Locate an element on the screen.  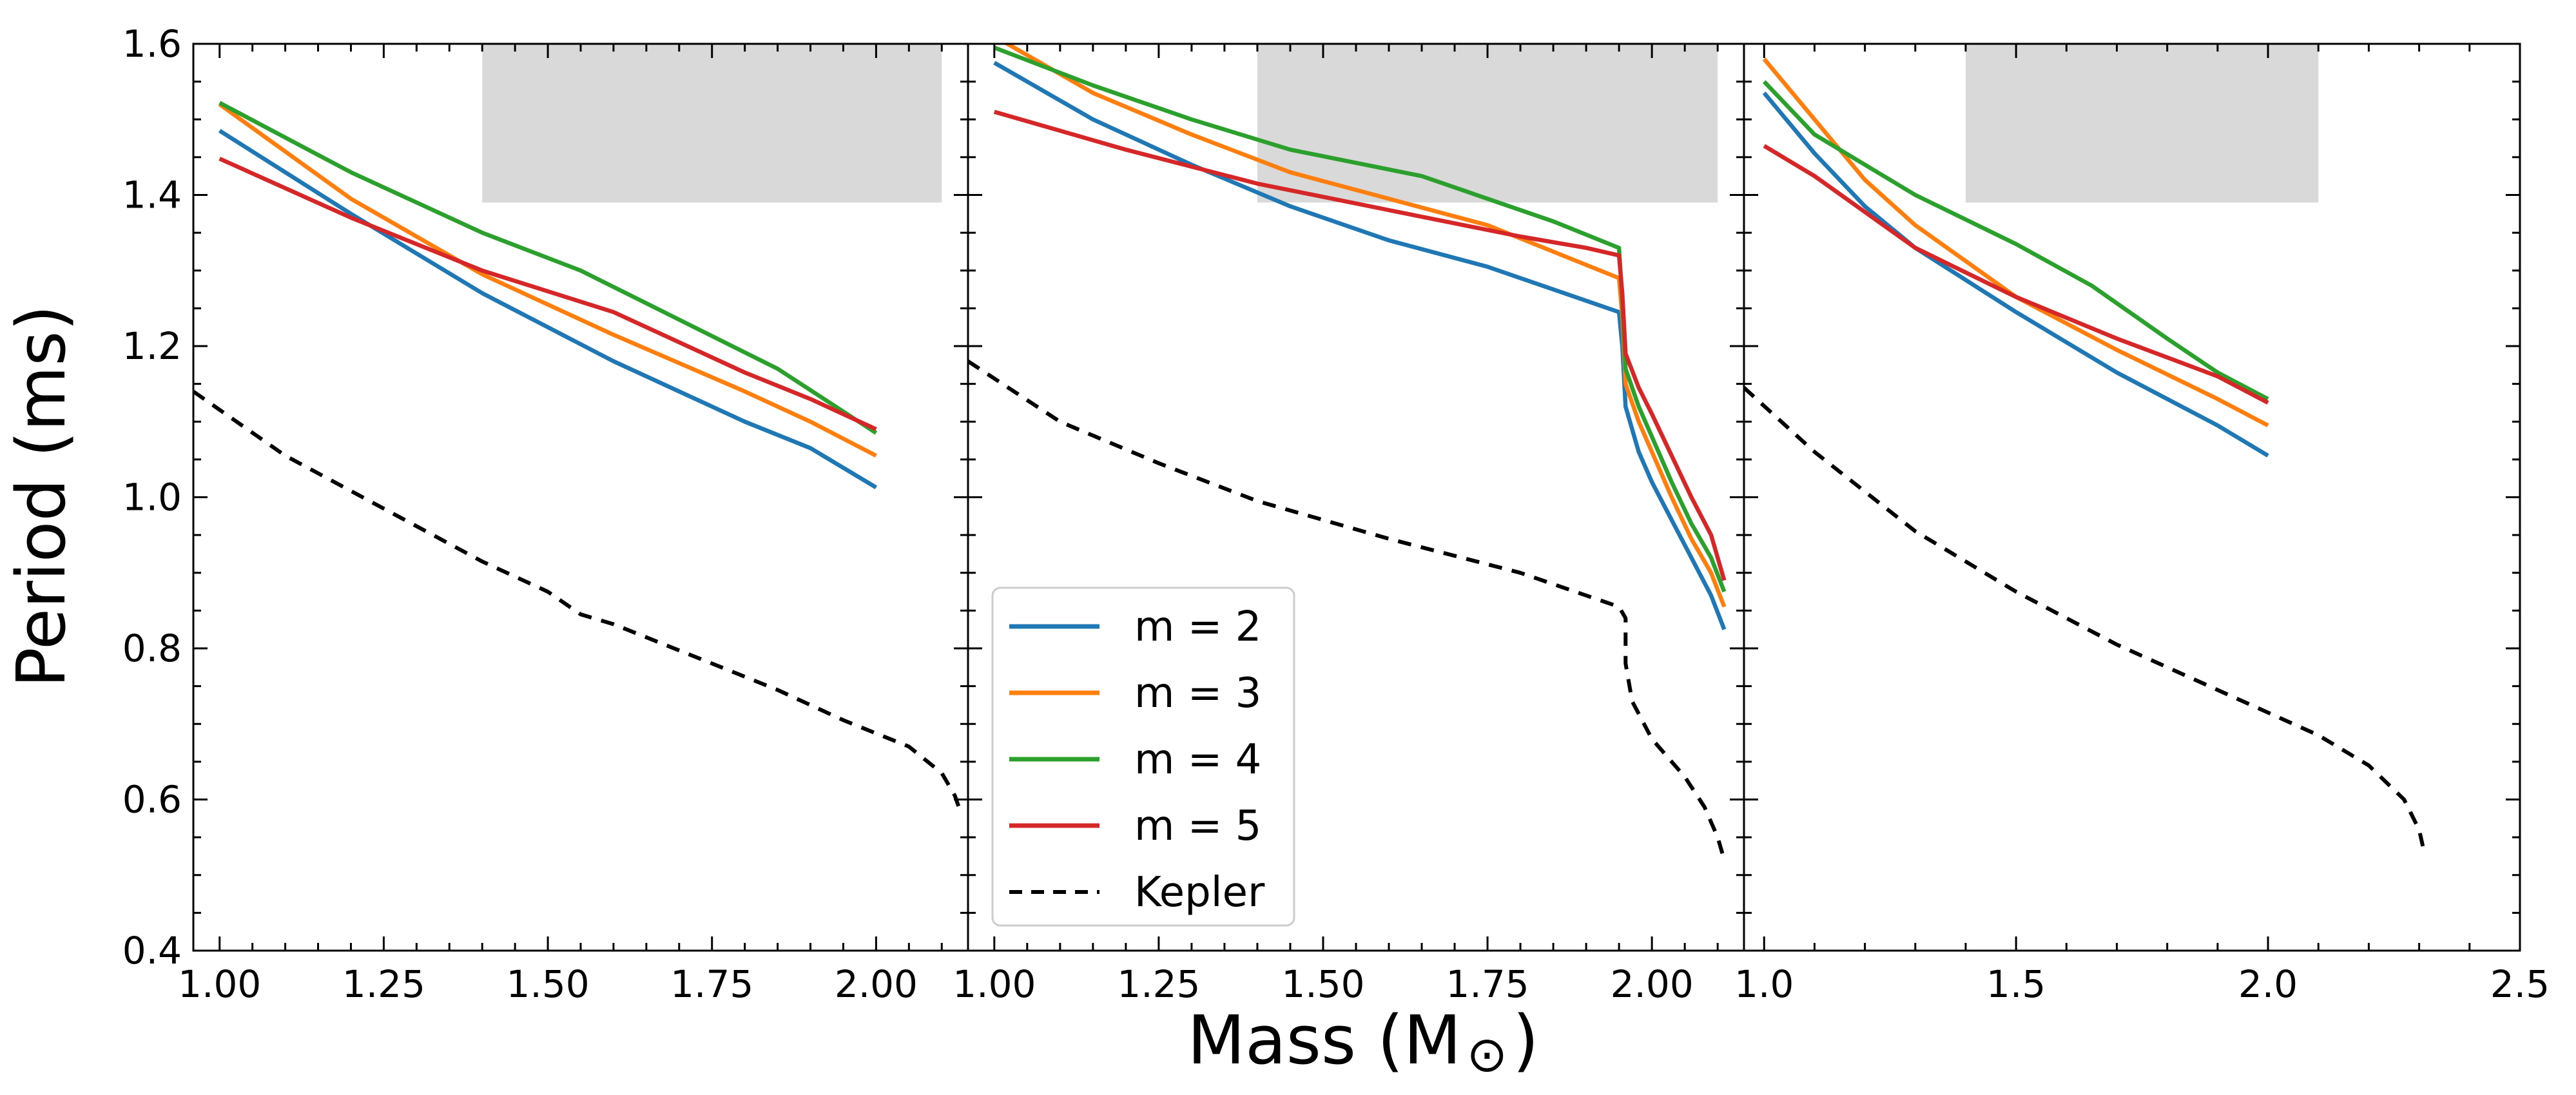
legend-entries: m = 2 m = 3 m = 4 m = 5 Kepler is located at coordinates (1137, 759).